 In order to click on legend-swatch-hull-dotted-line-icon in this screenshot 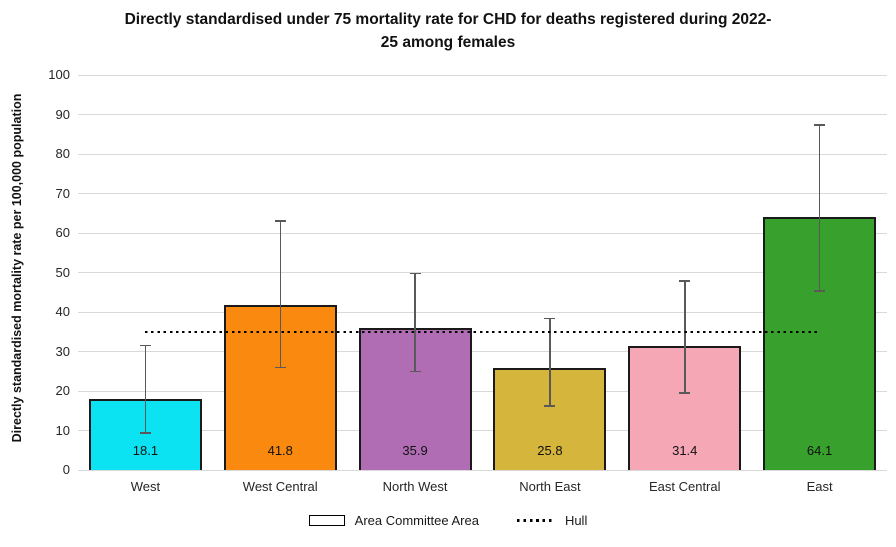, I will do `click(535, 520)`.